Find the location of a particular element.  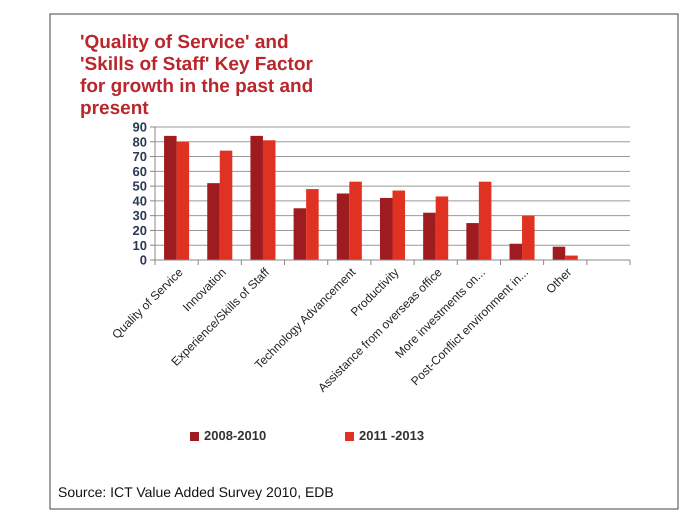

y-tick-label: 40 is located at coordinates (139, 200).